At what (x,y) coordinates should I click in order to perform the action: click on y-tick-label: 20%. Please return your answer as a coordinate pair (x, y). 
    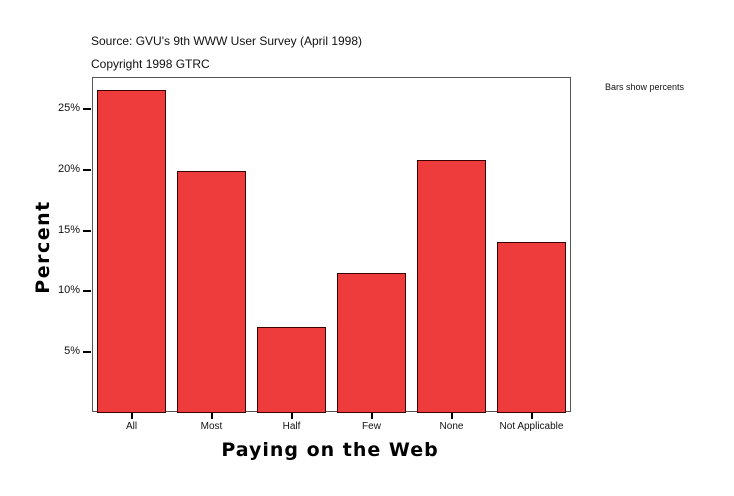
    Looking at the image, I should click on (68, 168).